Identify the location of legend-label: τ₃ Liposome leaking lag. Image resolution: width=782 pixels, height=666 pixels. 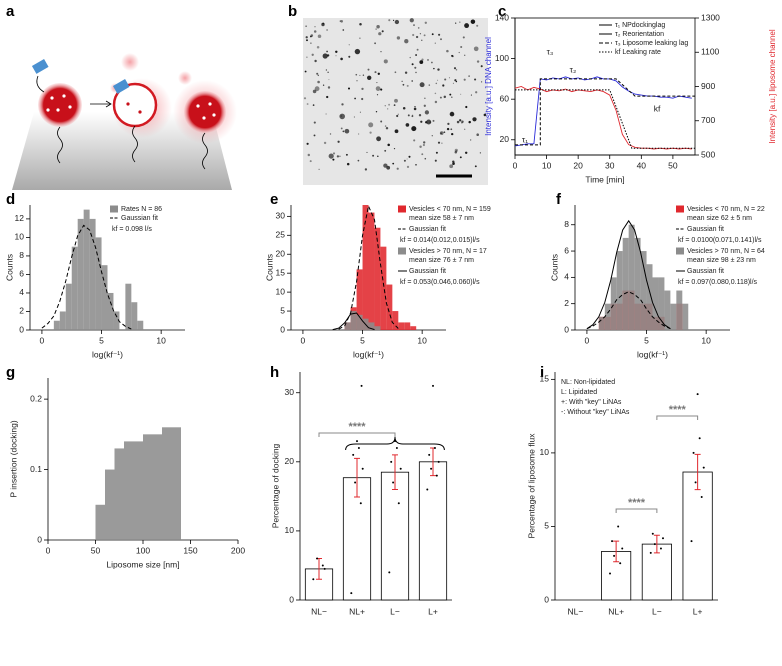
(651, 43).